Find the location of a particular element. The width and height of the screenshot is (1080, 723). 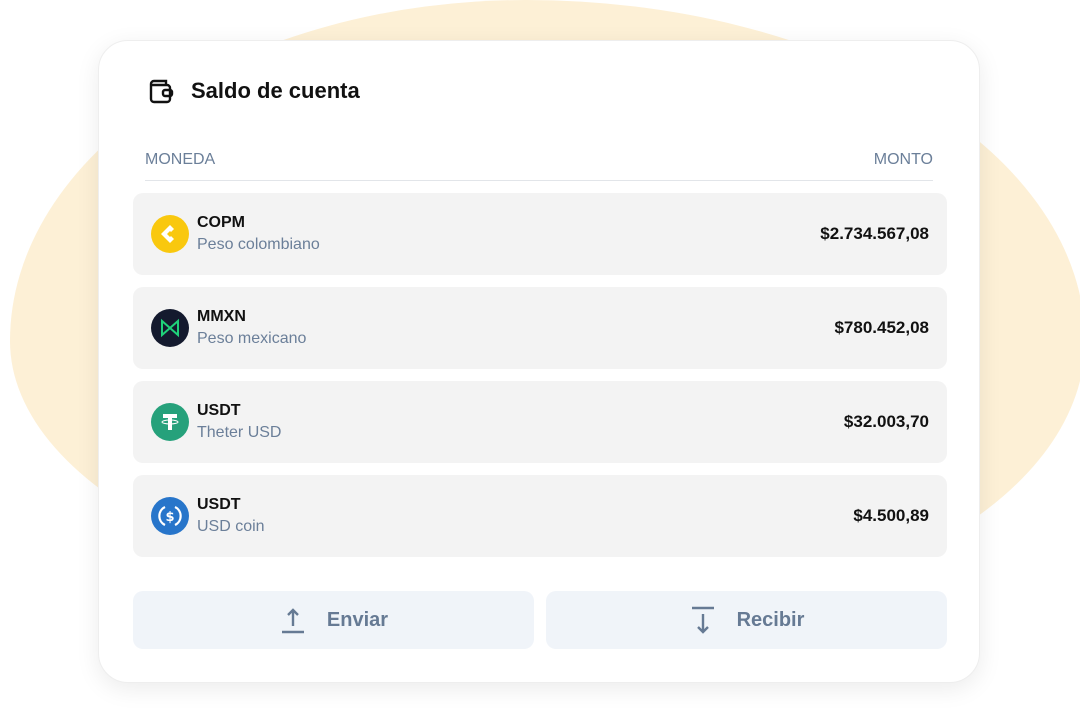

currency-amount: $780.452,08 is located at coordinates (881, 327).